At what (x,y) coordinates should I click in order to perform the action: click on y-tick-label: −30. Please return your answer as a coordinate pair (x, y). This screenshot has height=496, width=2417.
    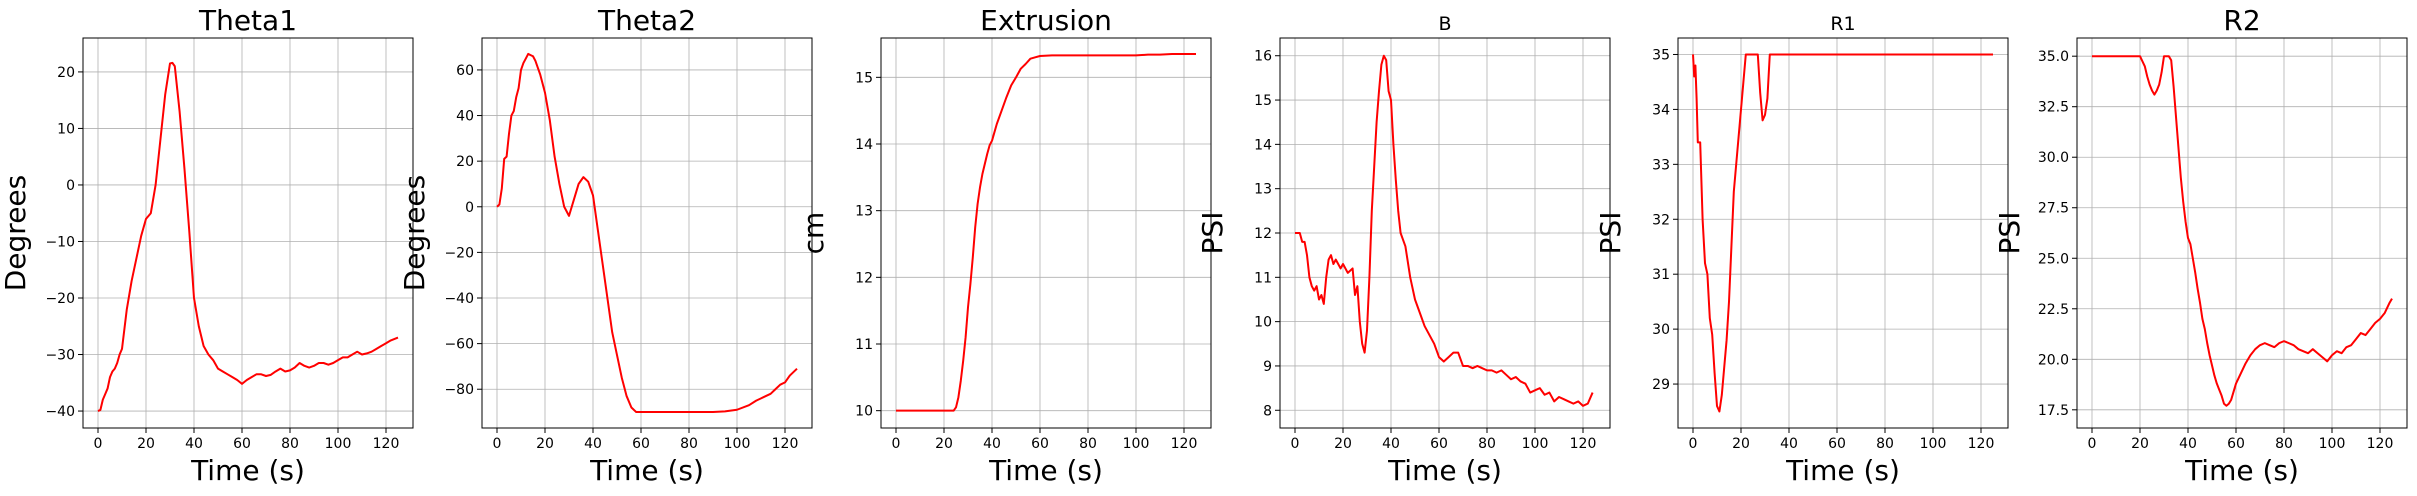
    Looking at the image, I should click on (60, 356).